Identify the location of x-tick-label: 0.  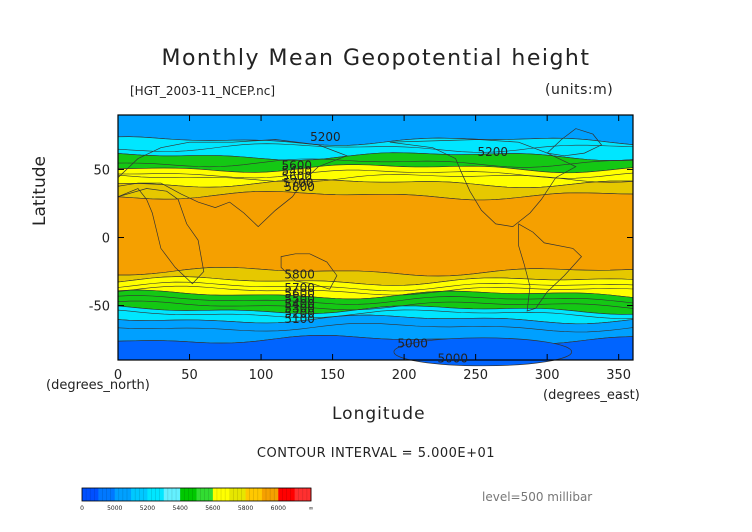
(118, 375).